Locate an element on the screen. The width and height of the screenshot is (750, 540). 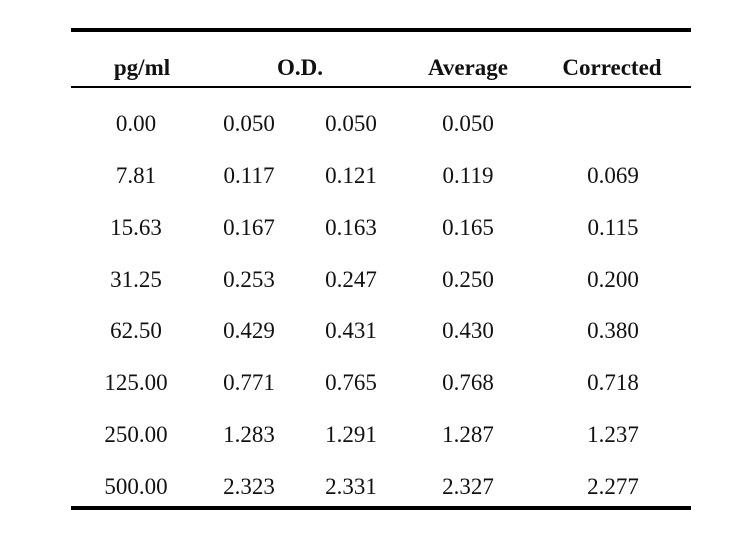
header-rule is located at coordinates (381, 87).